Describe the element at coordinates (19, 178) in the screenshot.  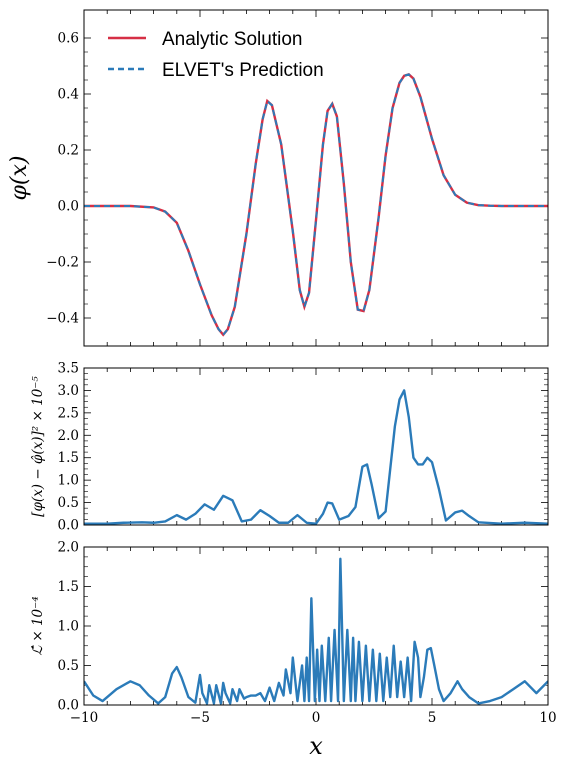
I see `y-axis-label: φ(x)` at that location.